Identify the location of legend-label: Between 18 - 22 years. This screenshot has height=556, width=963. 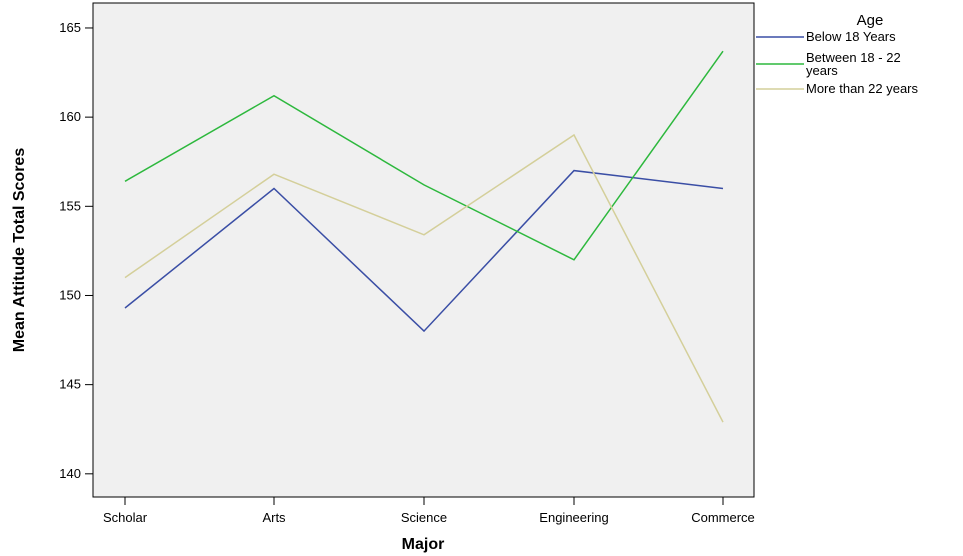
(853, 64).